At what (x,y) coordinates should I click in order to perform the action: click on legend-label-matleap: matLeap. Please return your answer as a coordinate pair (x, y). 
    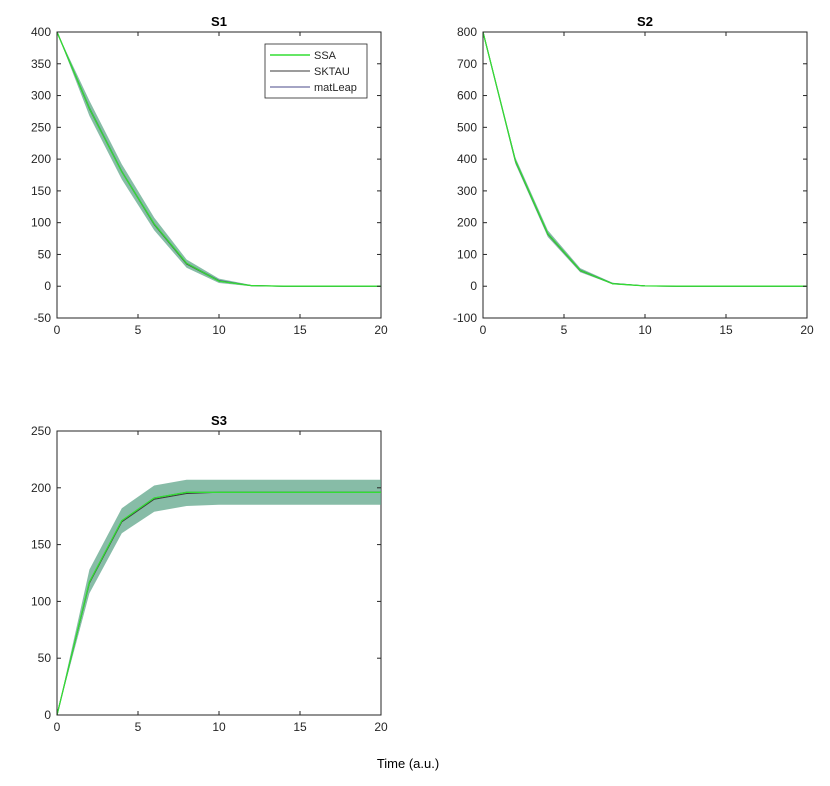
    Looking at the image, I should click on (335, 88).